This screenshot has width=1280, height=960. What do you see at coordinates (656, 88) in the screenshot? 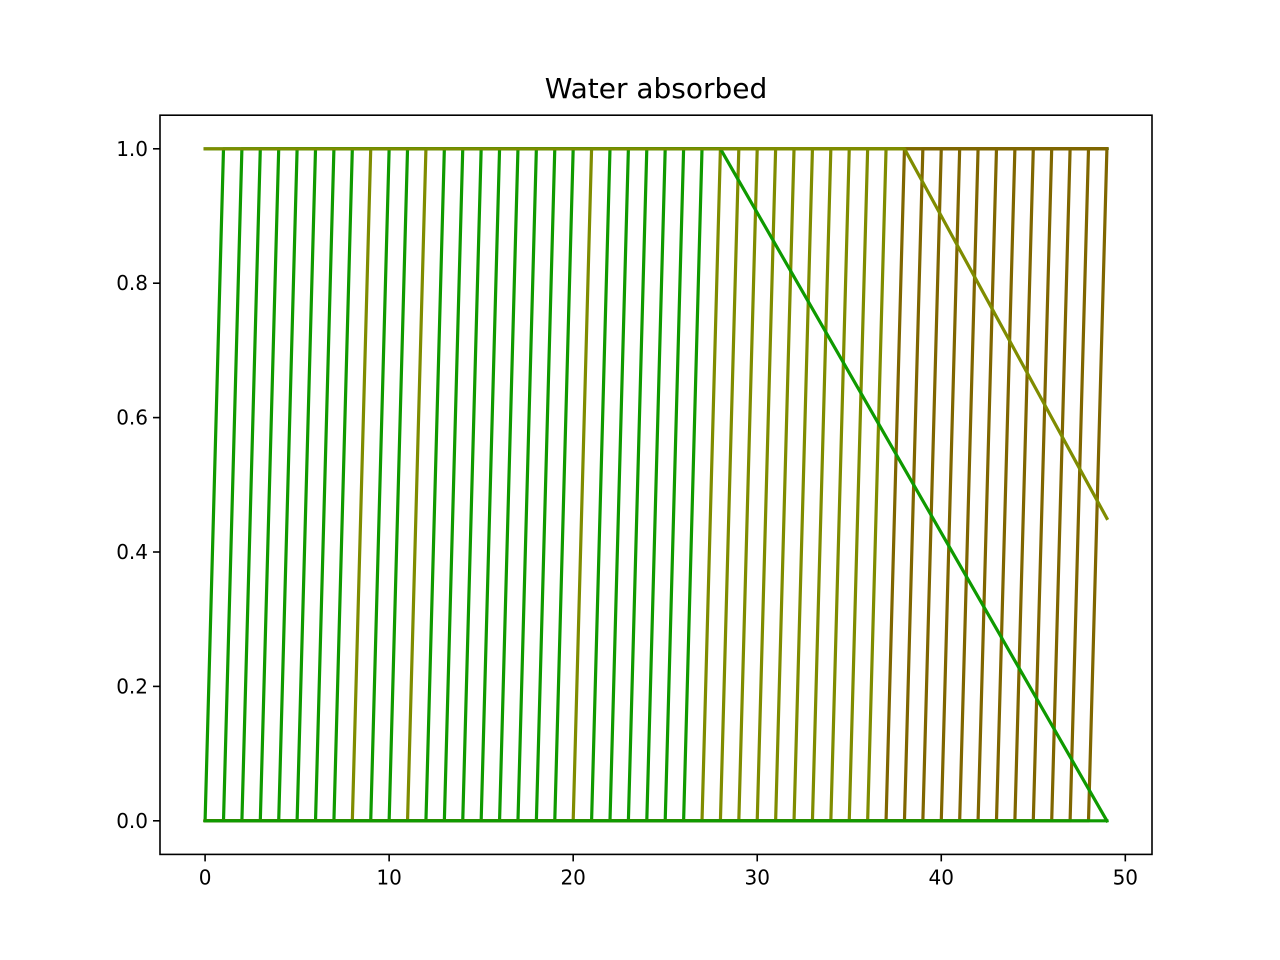
I see `chart-title: Water absorbed` at bounding box center [656, 88].